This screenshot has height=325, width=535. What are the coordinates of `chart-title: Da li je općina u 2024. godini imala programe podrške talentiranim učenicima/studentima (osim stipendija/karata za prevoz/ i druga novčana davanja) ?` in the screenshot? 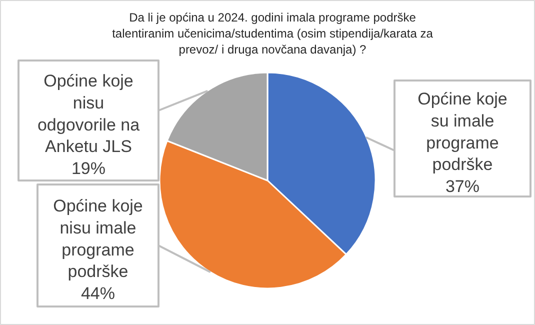 It's located at (273, 33).